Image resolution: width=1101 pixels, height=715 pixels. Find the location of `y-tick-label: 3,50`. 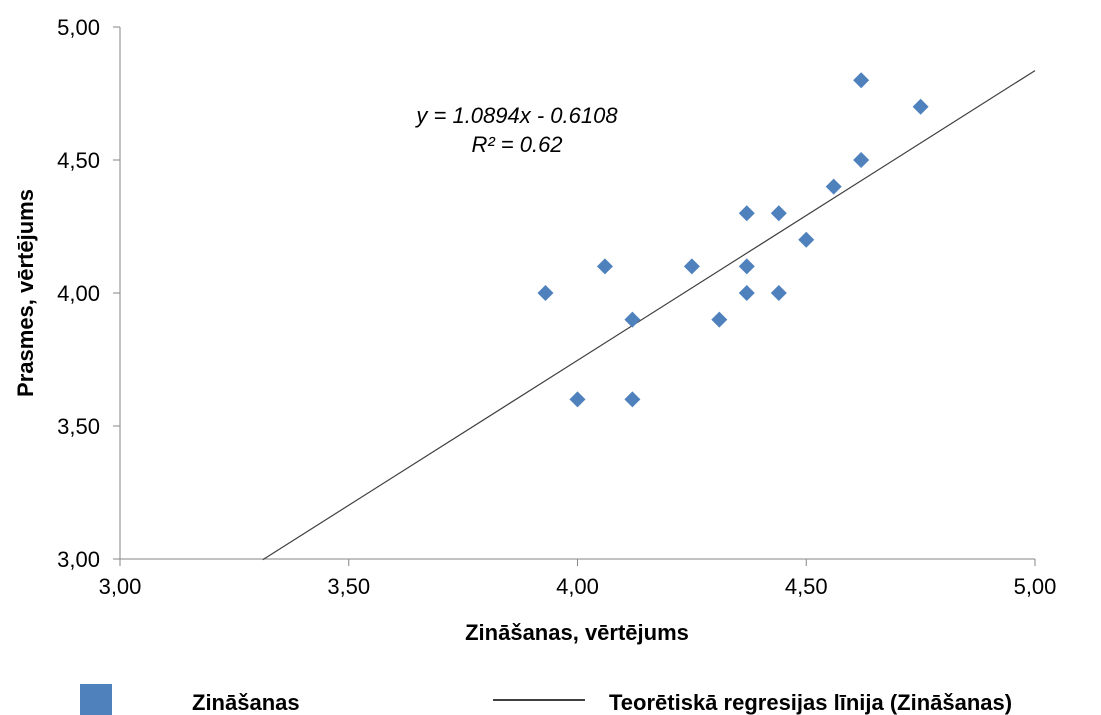

y-tick-label: 3,50 is located at coordinates (78, 426).